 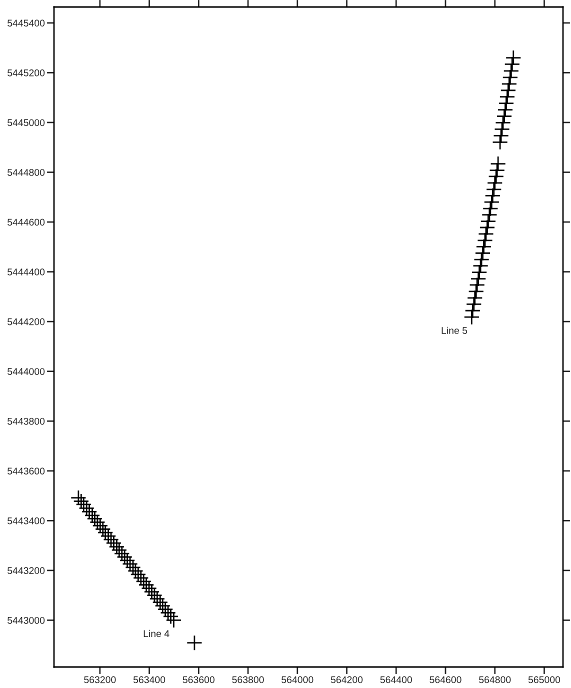 What do you see at coordinates (26, 570) in the screenshot?
I see `y-tick-label: 5443200` at bounding box center [26, 570].